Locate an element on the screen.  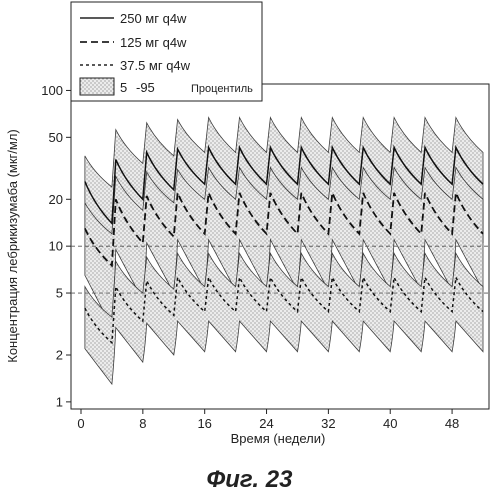
y-tick-label-5: 50 is located at coordinates (56, 137).